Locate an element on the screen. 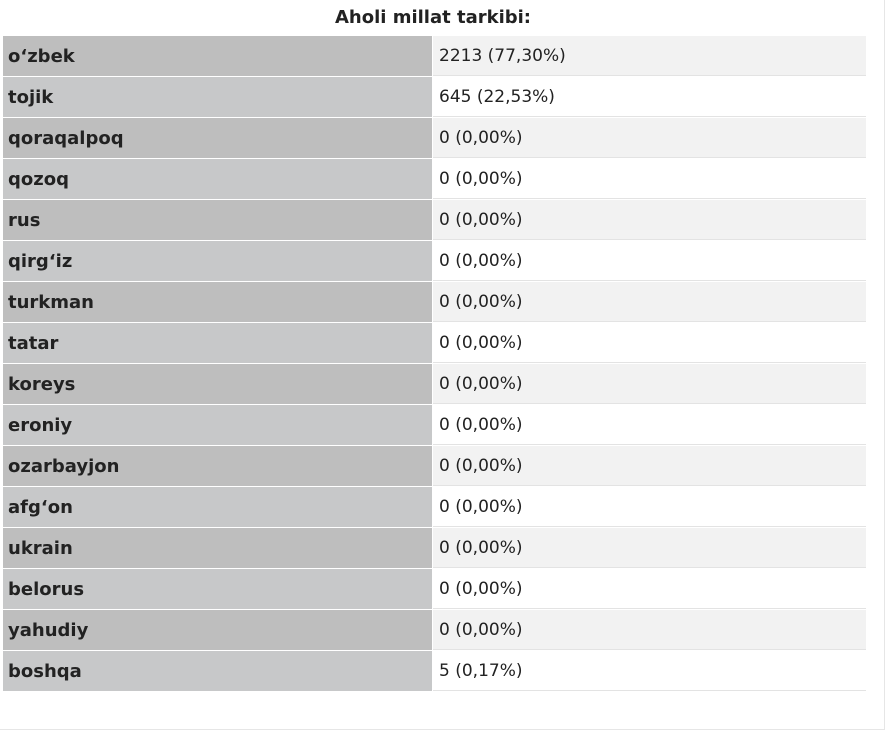 Image resolution: width=894 pixels, height=740 pixels. ethnicity-name: yahudiy is located at coordinates (218, 630).